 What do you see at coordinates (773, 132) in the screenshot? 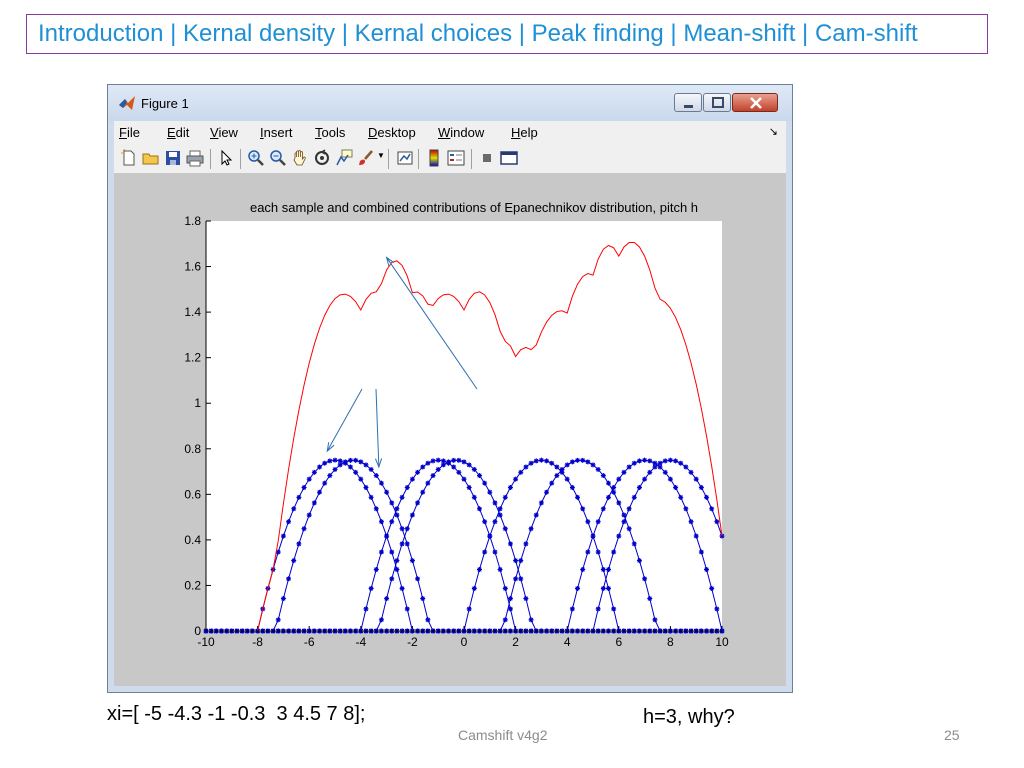
I see `dock-arrow-icon: ↘` at bounding box center [773, 132].